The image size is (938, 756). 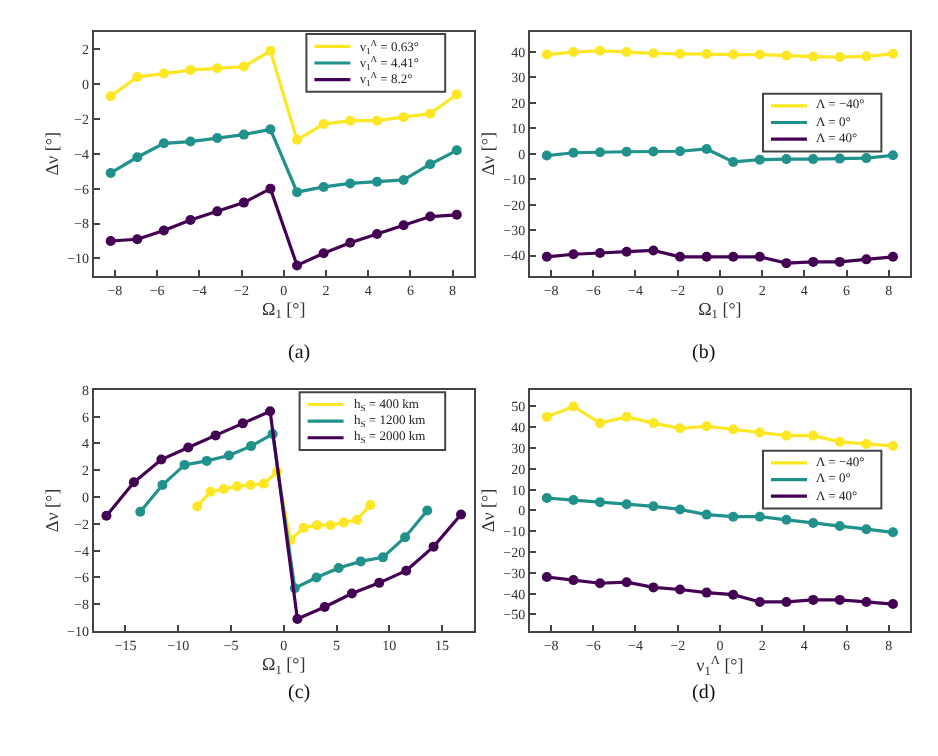 What do you see at coordinates (284, 665) in the screenshot?
I see `x-axis-title: Ω$_{1}$ [°]` at bounding box center [284, 665].